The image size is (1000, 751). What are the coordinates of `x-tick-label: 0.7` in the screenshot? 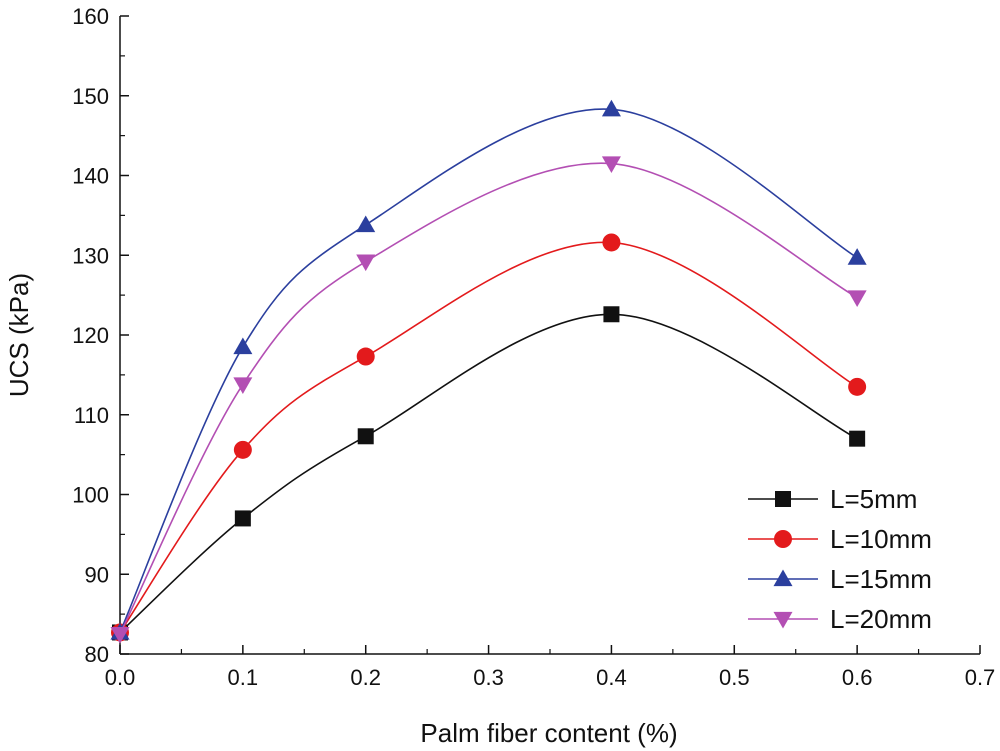 It's located at (980, 677).